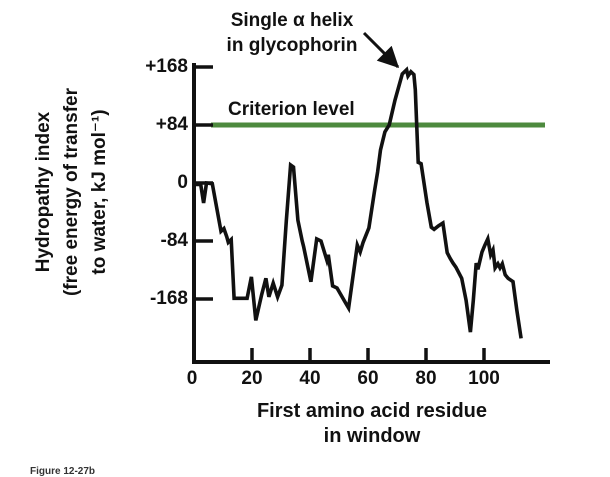 This screenshot has height=477, width=610. What do you see at coordinates (174, 240) in the screenshot?
I see `y-tick-label-84neg: -84` at bounding box center [174, 240].